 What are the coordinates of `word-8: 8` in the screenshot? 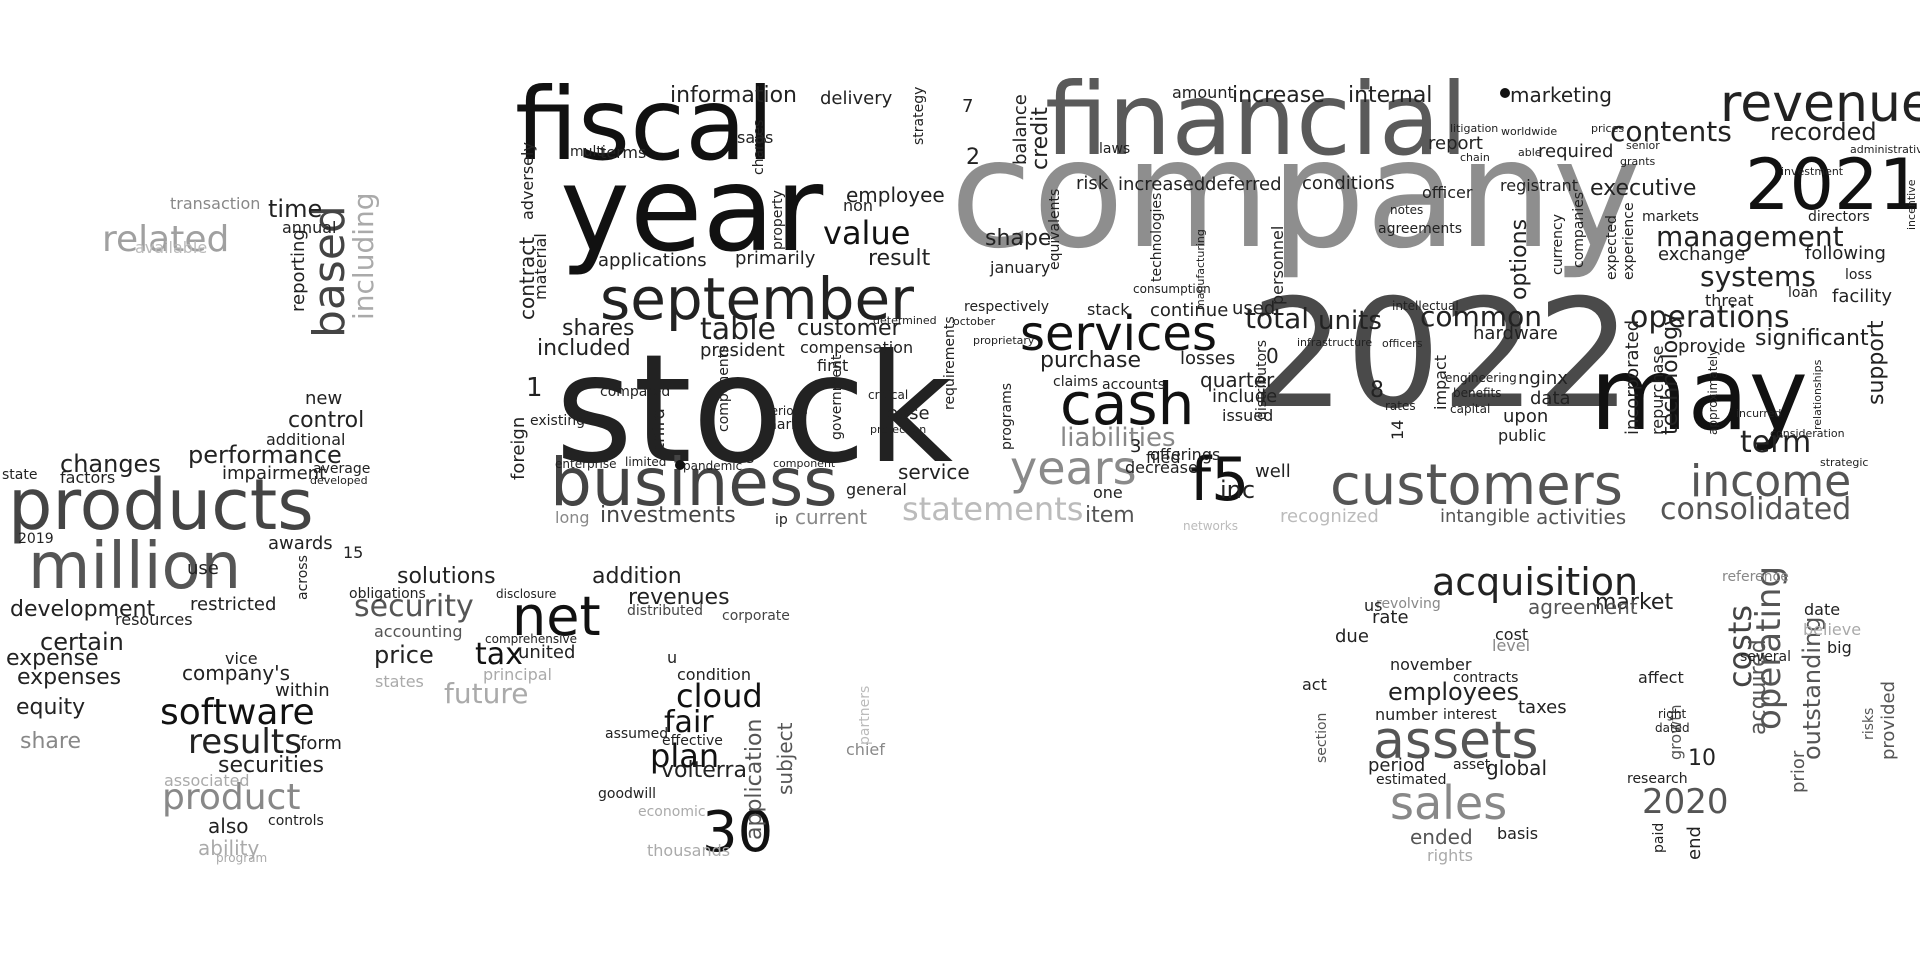 It's located at (1377, 390).